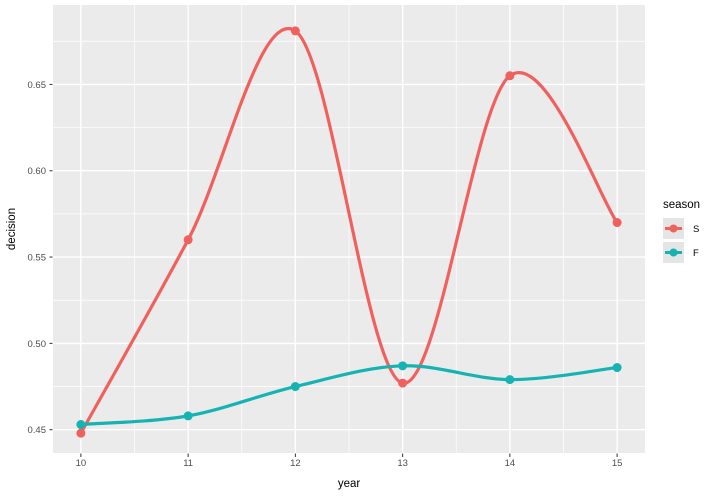  I want to click on x-tick-label: 12, so click(295, 463).